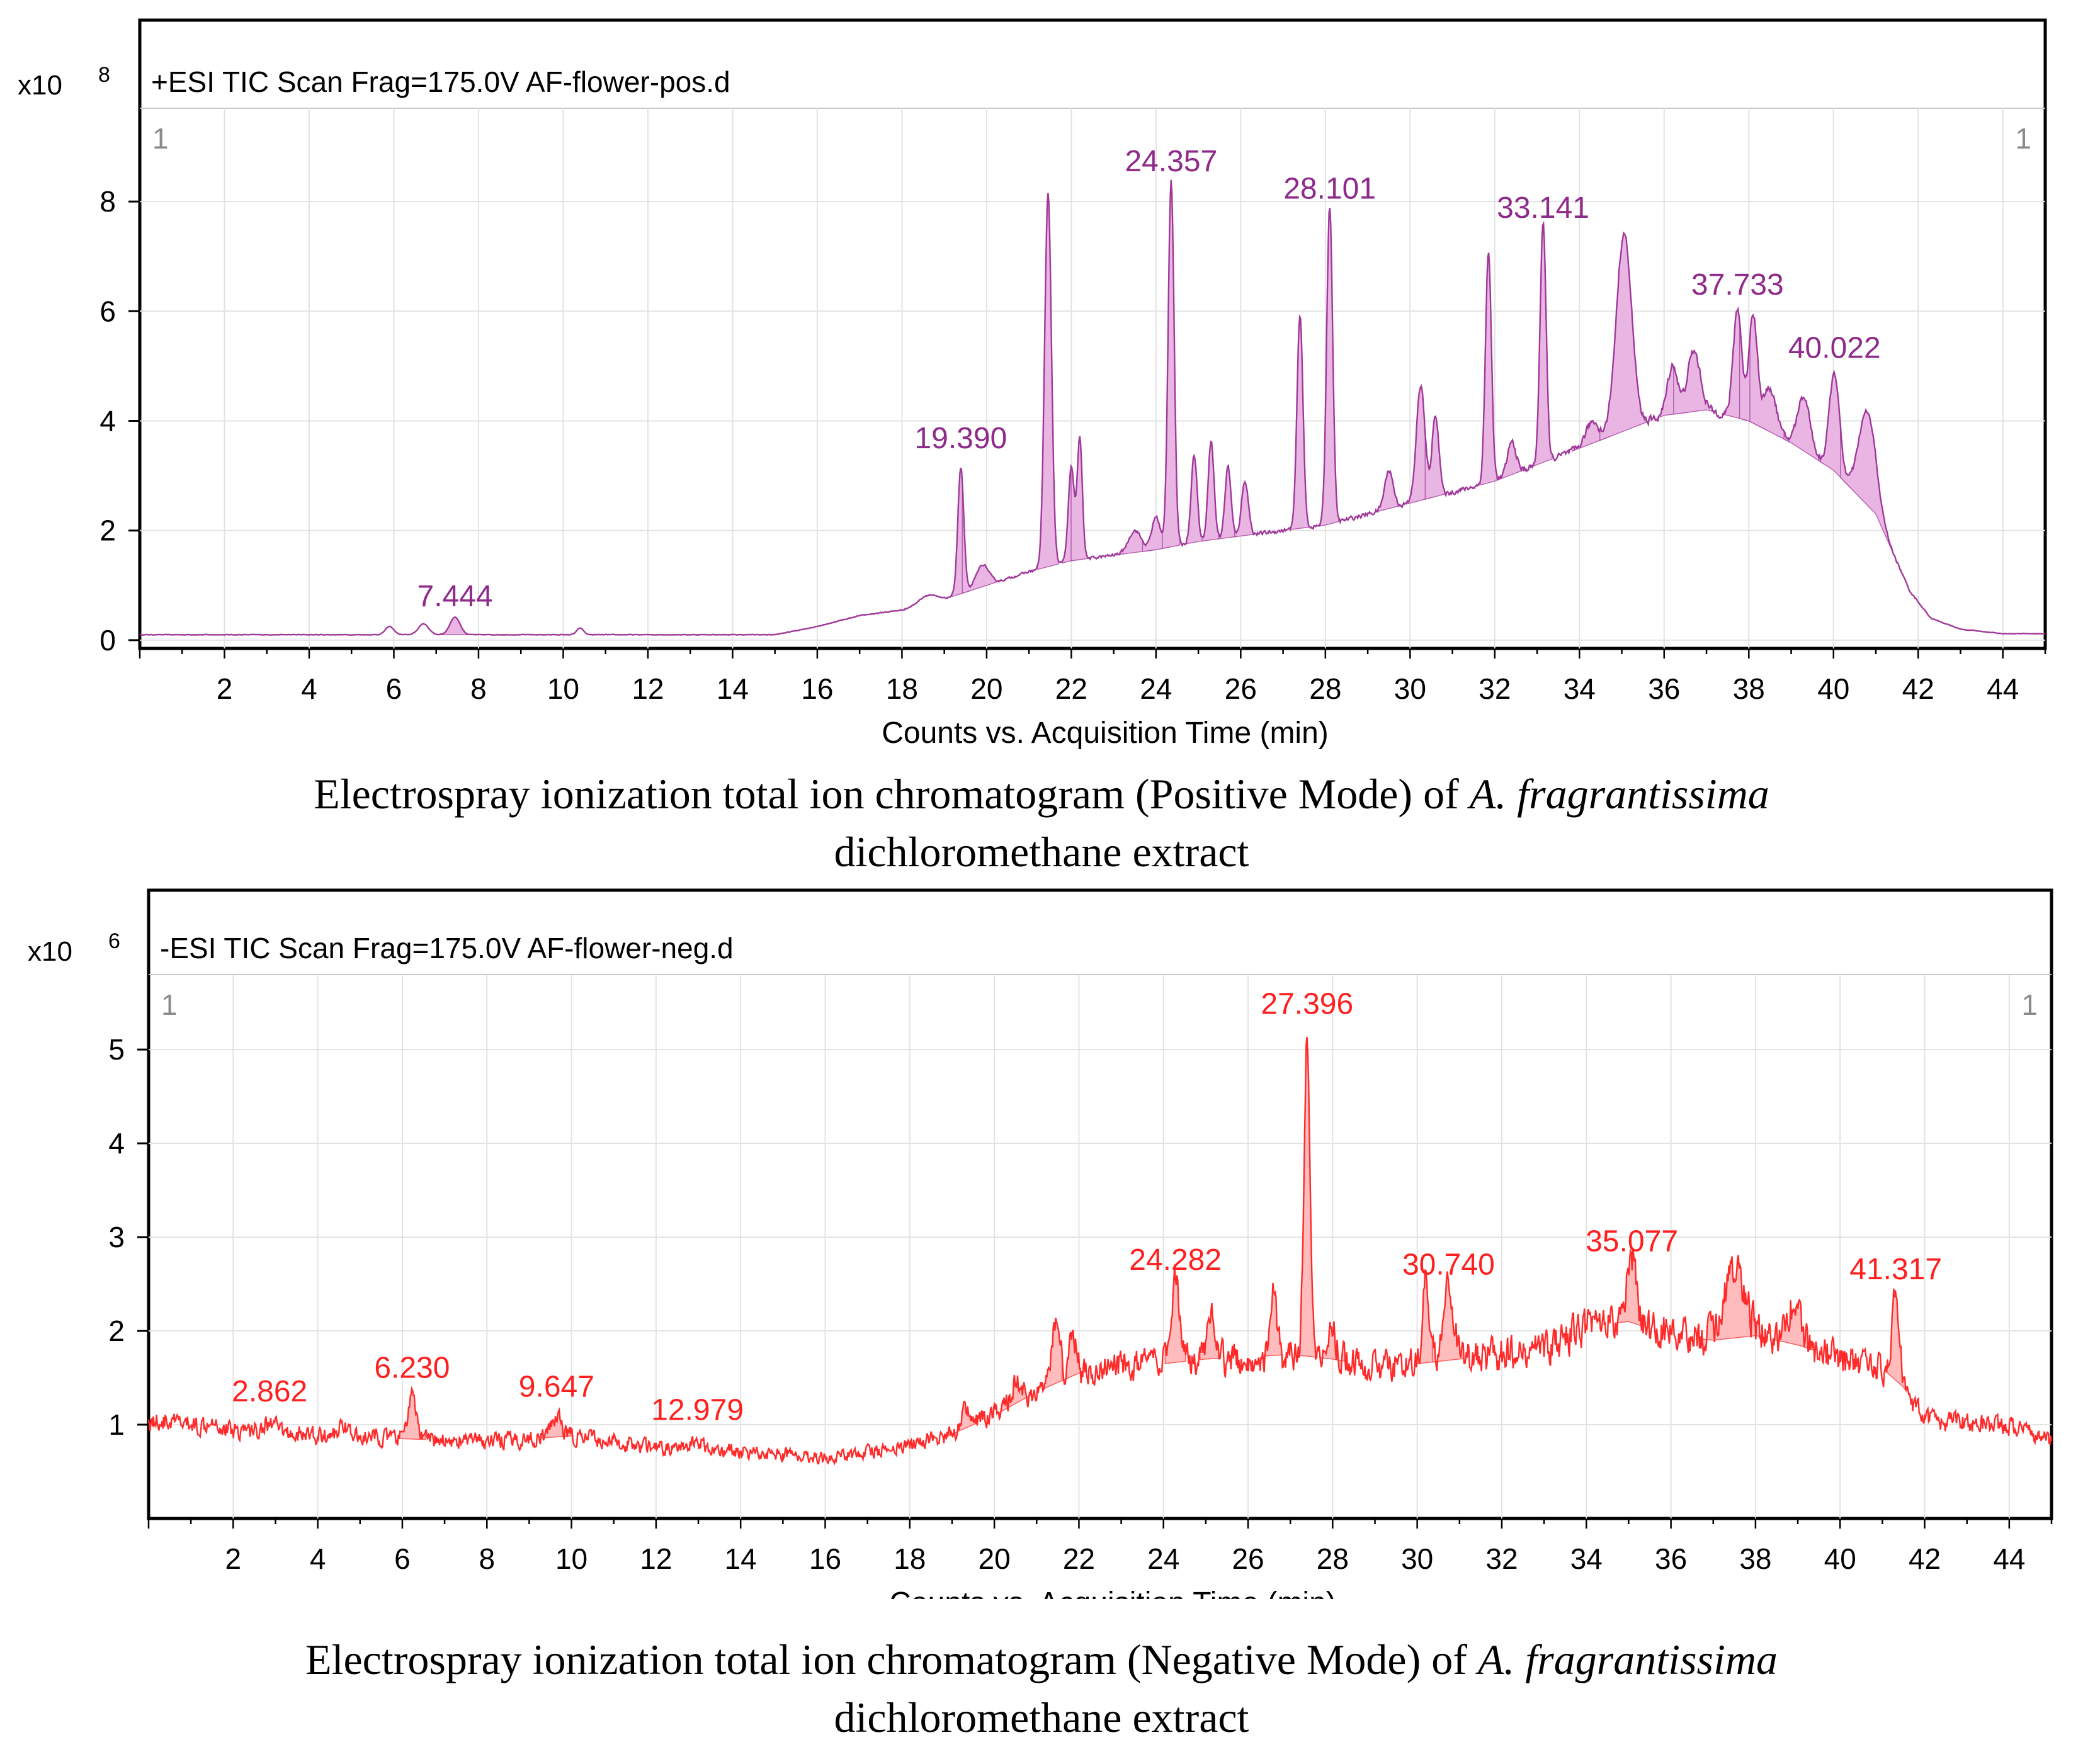 This screenshot has width=2083, height=1764. I want to click on pos-x-tick-label-14: 30, so click(1410, 689).